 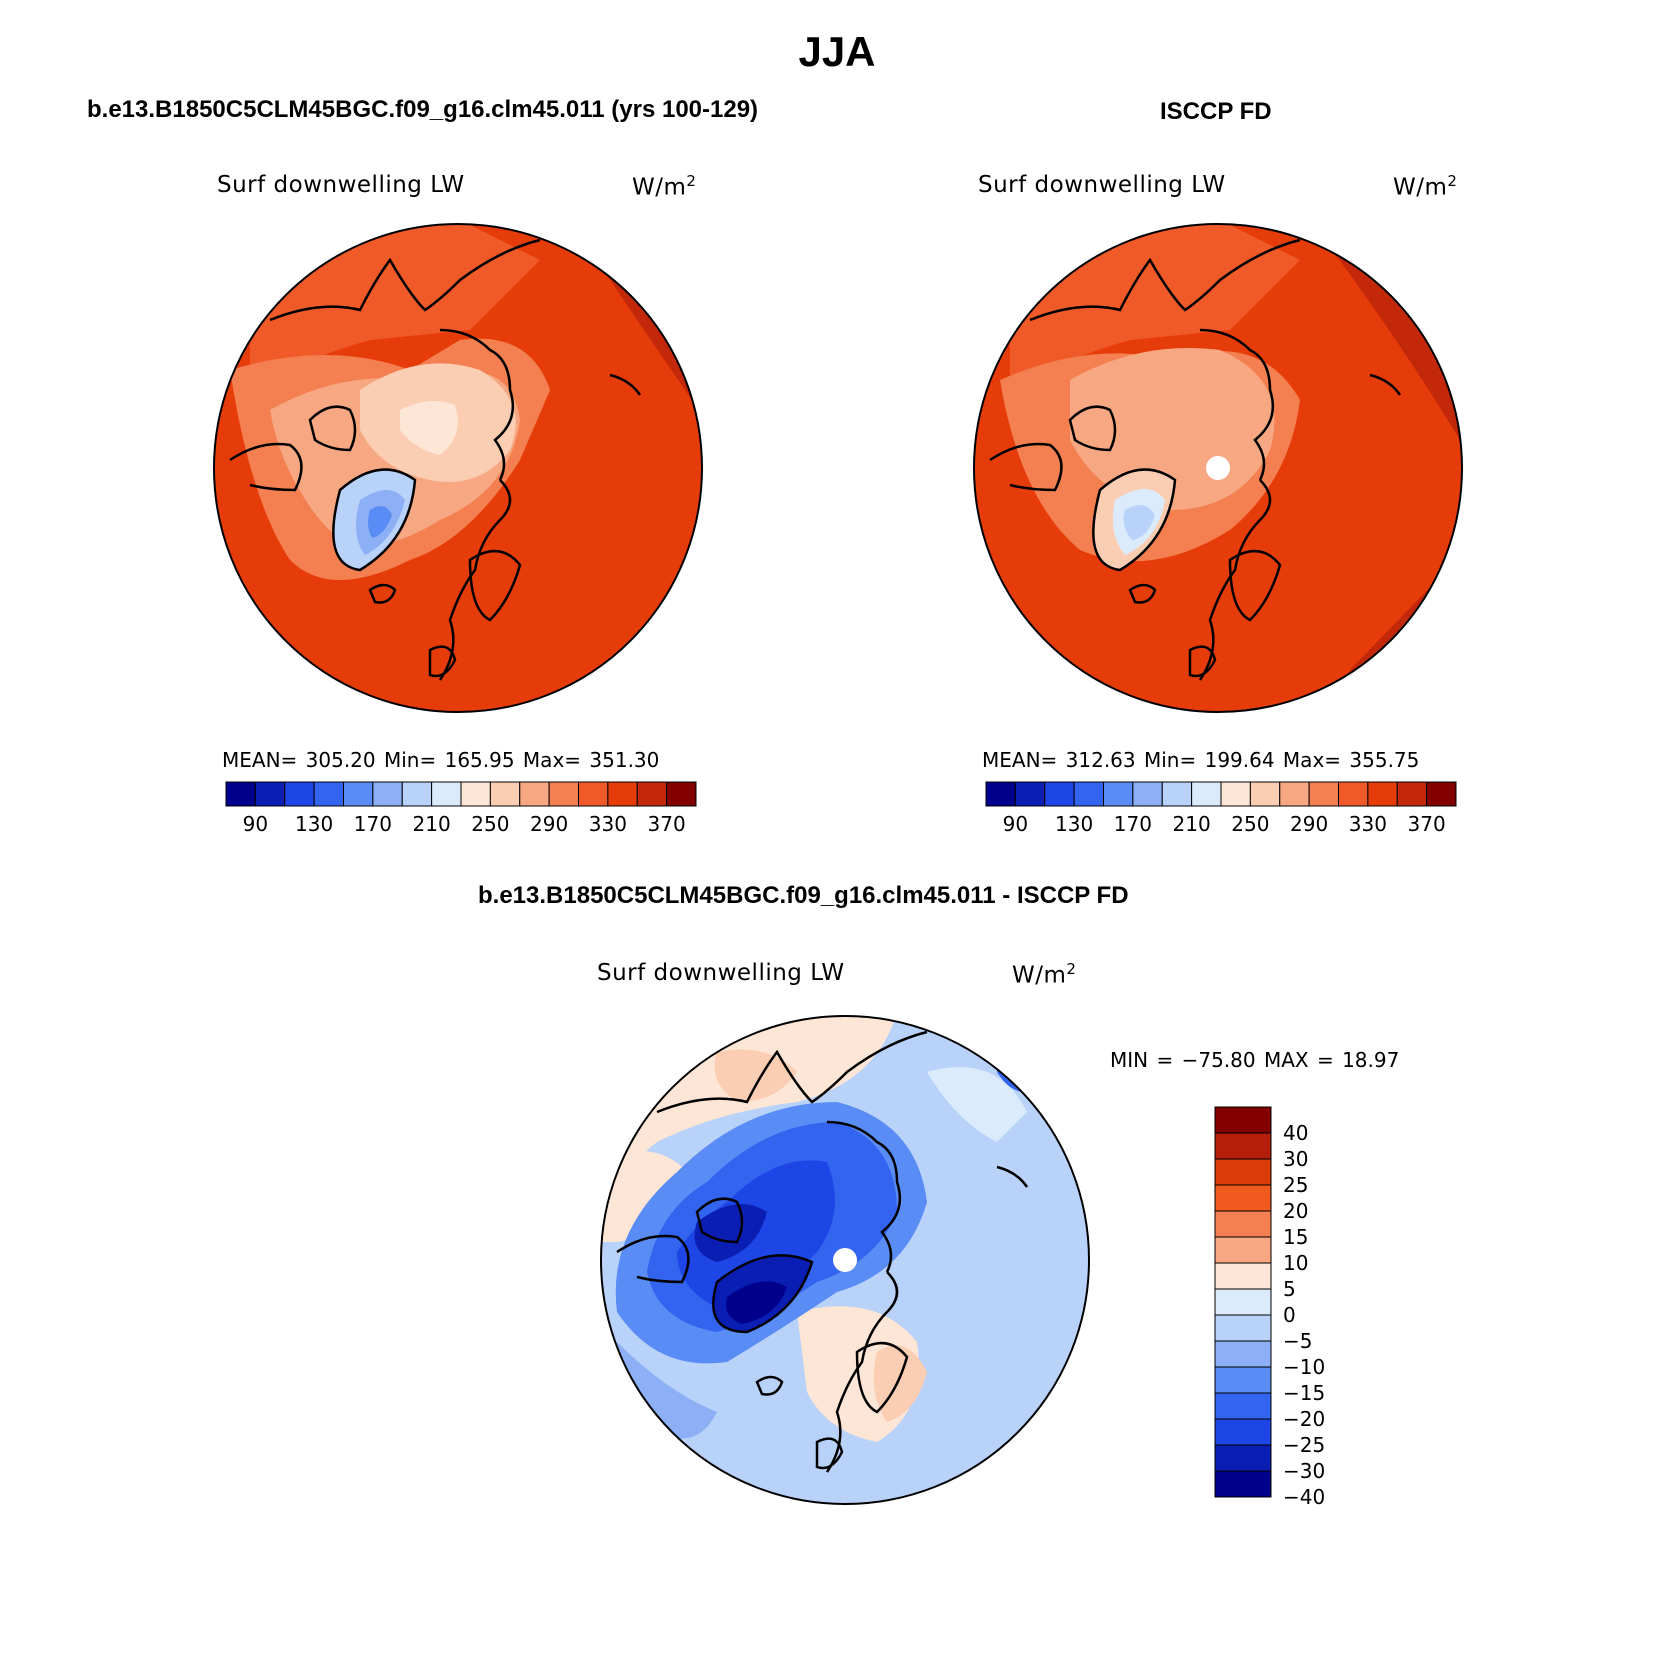 I want to click on diff-pole-hole, so click(x=845, y=1260).